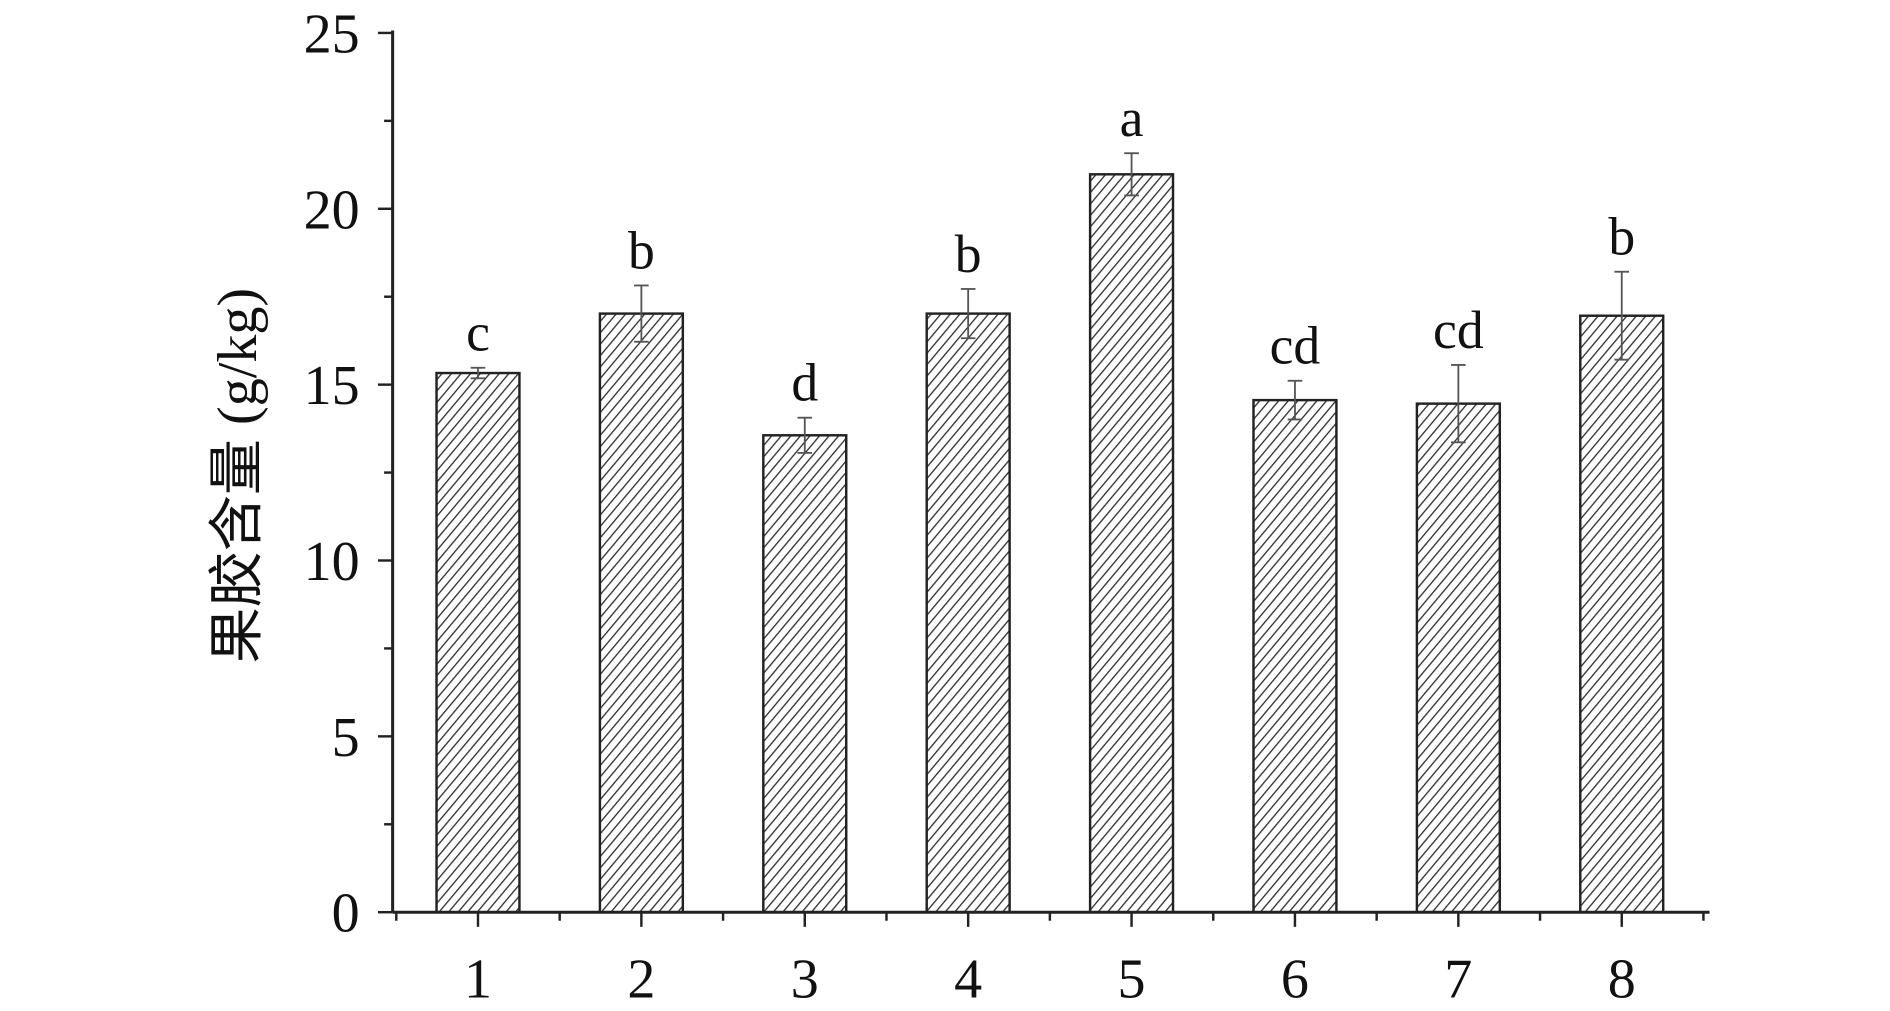 This screenshot has height=1011, width=1890. I want to click on x-tick-label: 2, so click(641, 980).